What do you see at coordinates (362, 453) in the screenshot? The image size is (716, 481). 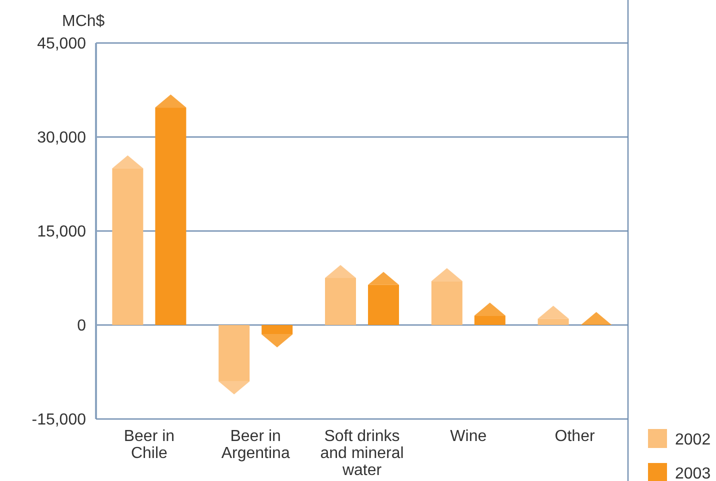 I see `x-tick-label: Soft drinks and mineral water` at bounding box center [362, 453].